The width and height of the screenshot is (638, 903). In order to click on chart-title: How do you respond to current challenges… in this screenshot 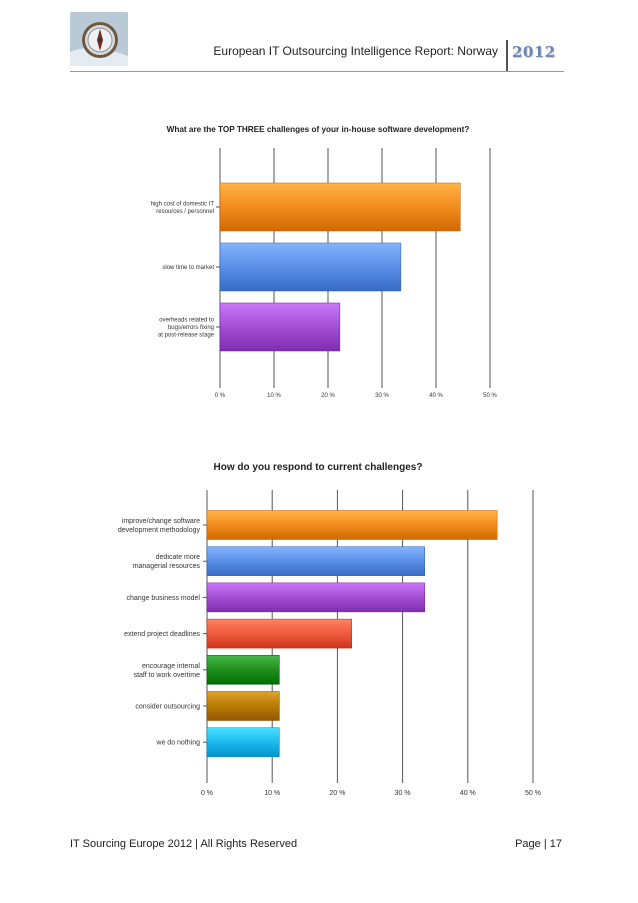, I will do `click(318, 467)`.